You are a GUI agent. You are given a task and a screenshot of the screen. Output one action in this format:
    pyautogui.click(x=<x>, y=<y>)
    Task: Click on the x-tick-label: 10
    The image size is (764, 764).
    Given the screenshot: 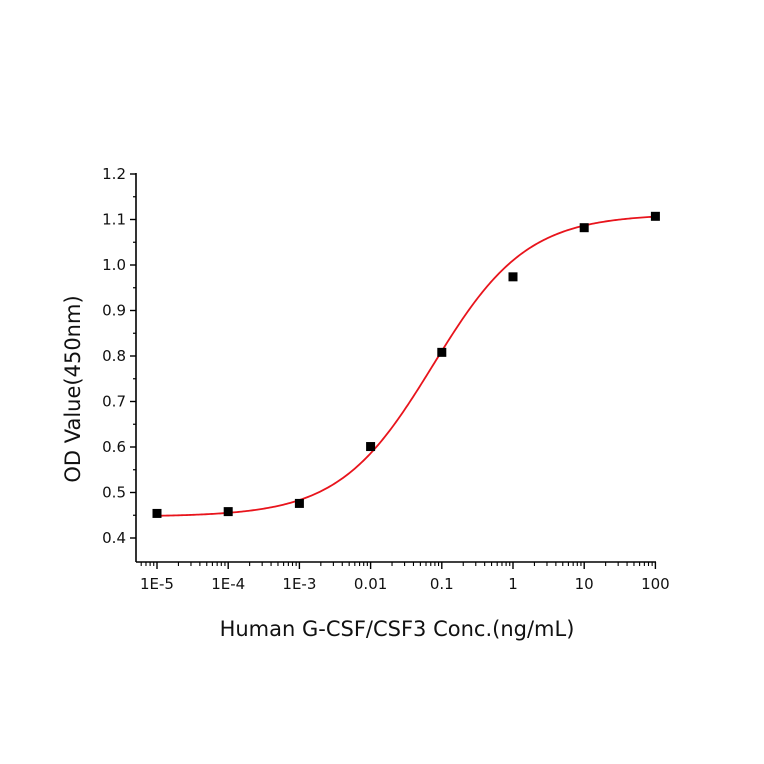 What is the action you would take?
    pyautogui.click(x=584, y=584)
    